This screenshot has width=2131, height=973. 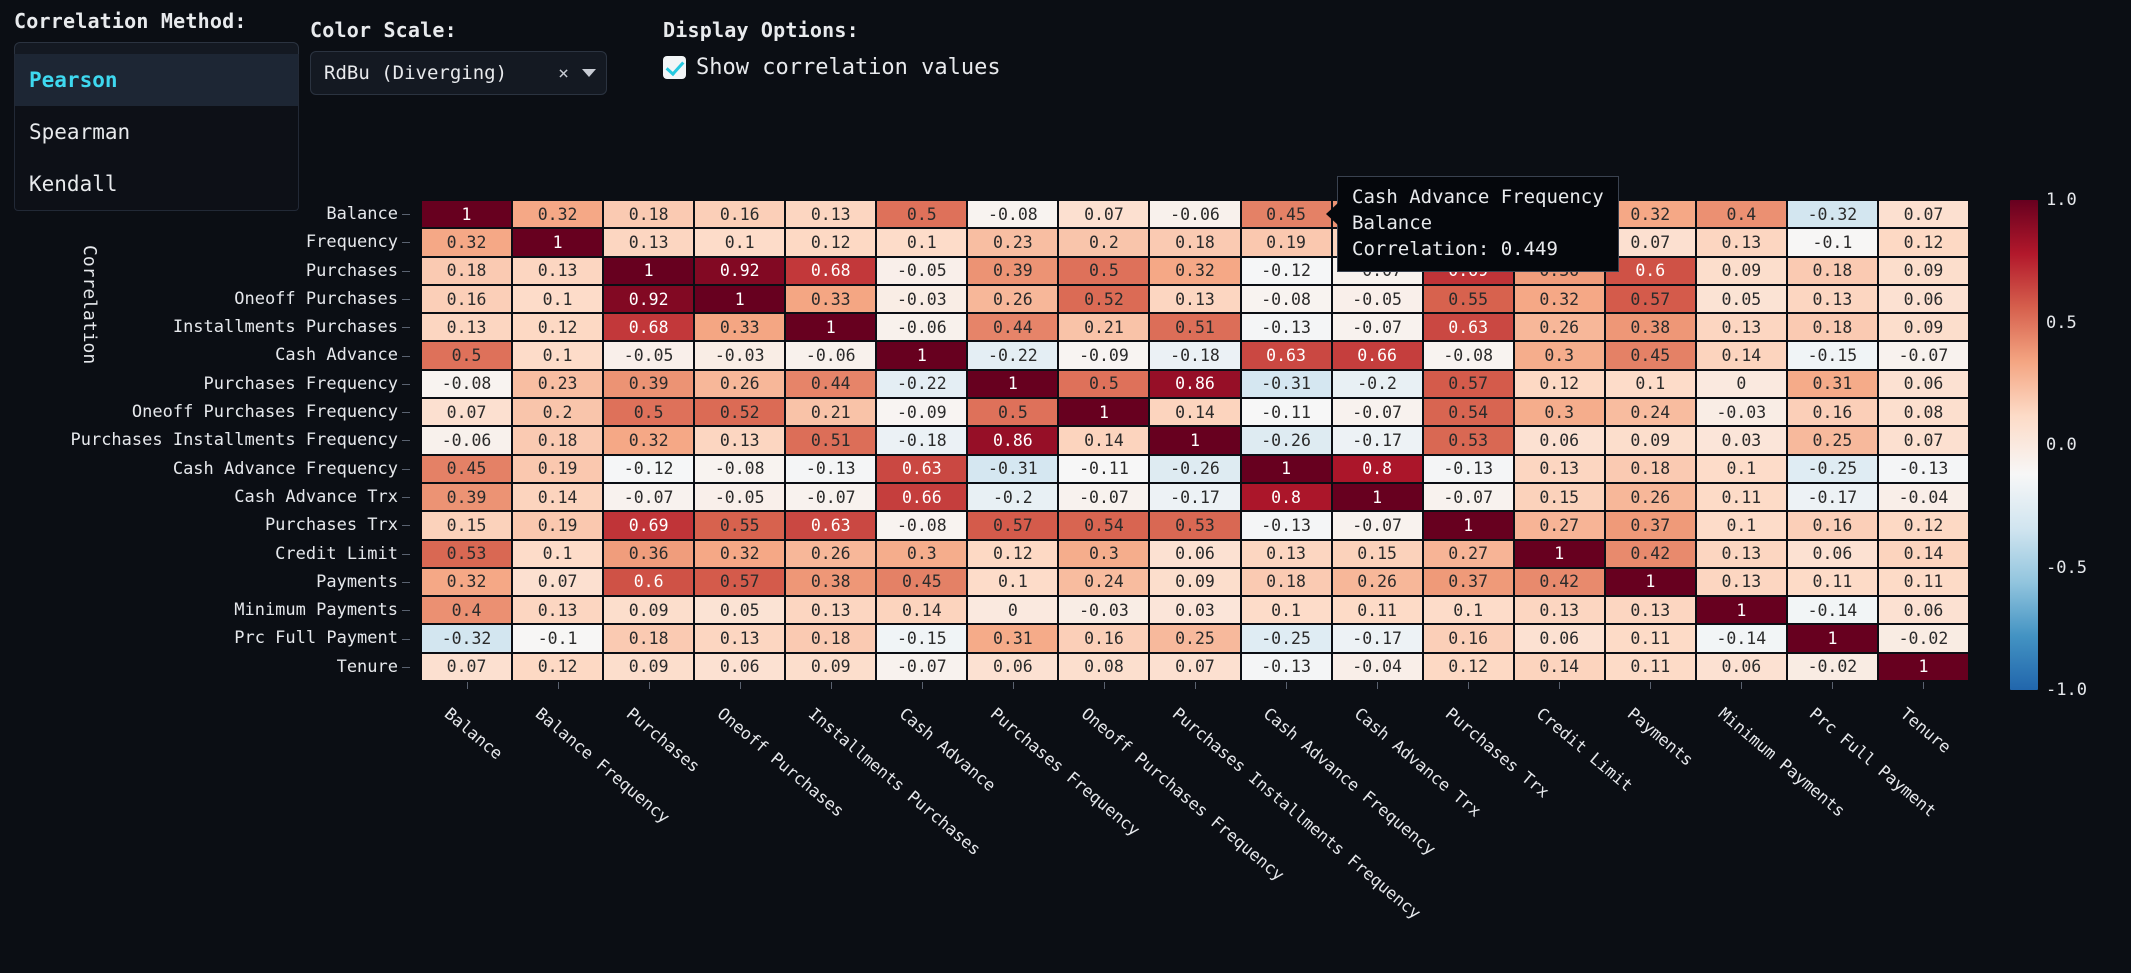 I want to click on heatmap-cell: 0.25, so click(x=1832, y=440).